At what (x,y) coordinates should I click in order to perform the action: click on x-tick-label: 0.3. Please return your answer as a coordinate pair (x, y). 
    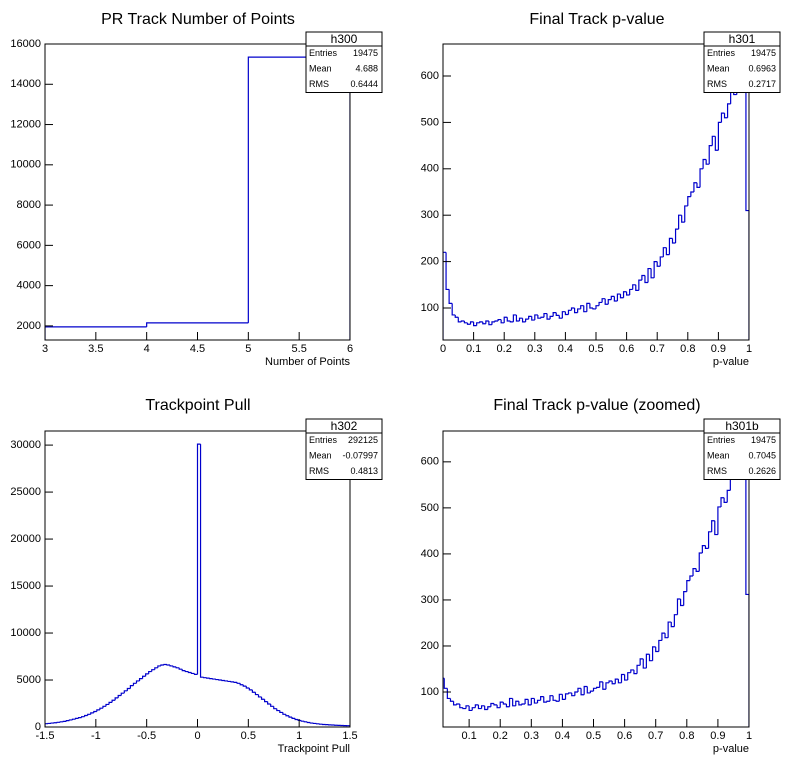
    Looking at the image, I should click on (534, 349).